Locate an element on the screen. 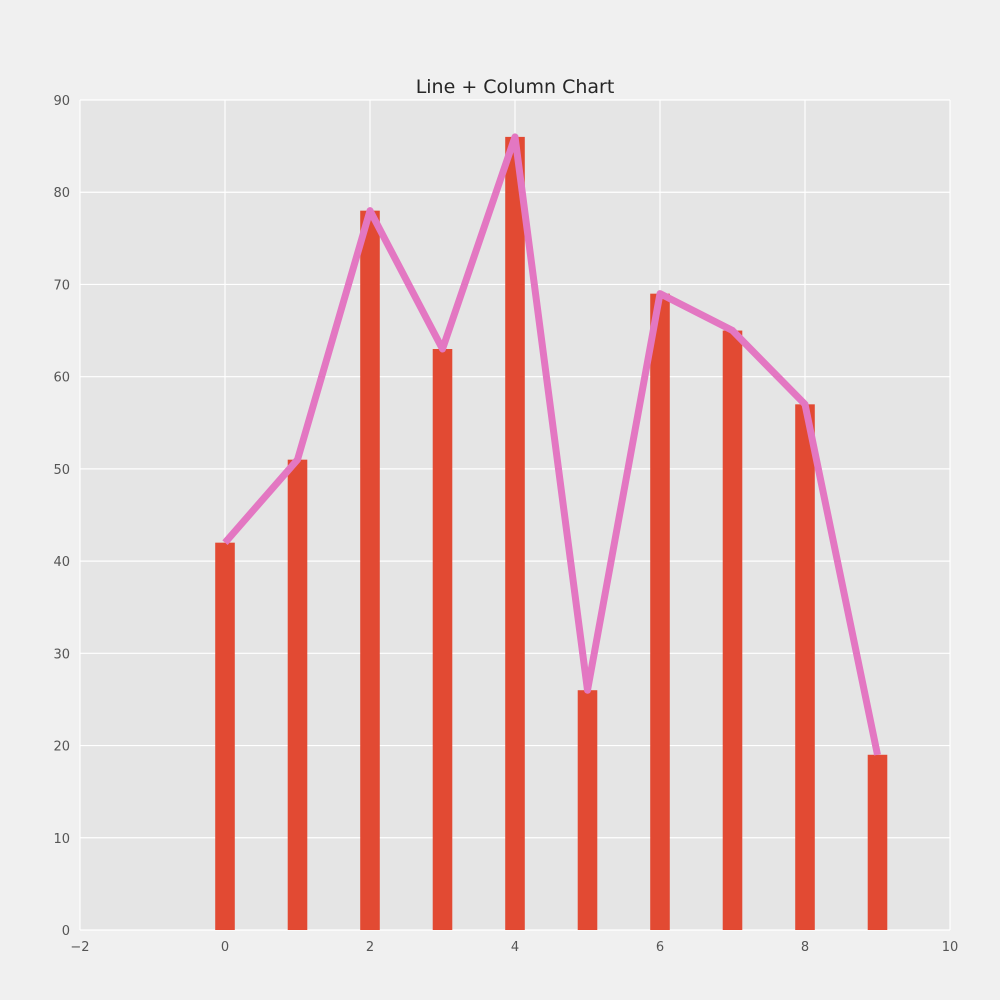  x-axis-ticks: −2 0 2 4 6 8 10 is located at coordinates (514, 947).